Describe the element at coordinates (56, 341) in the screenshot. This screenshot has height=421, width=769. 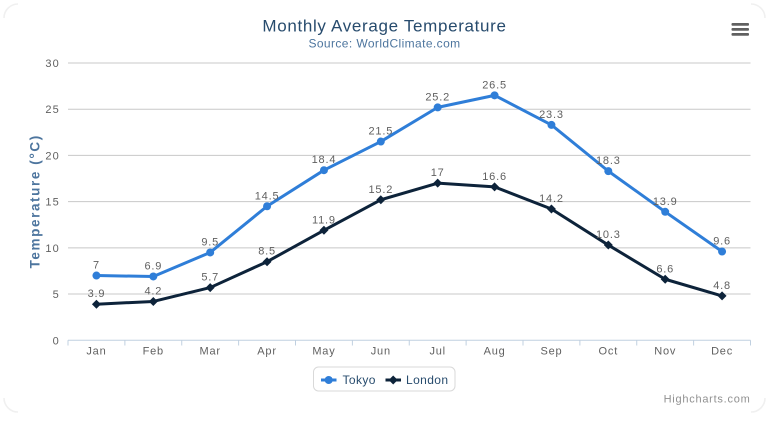
I see `svg-text: 0` at that location.